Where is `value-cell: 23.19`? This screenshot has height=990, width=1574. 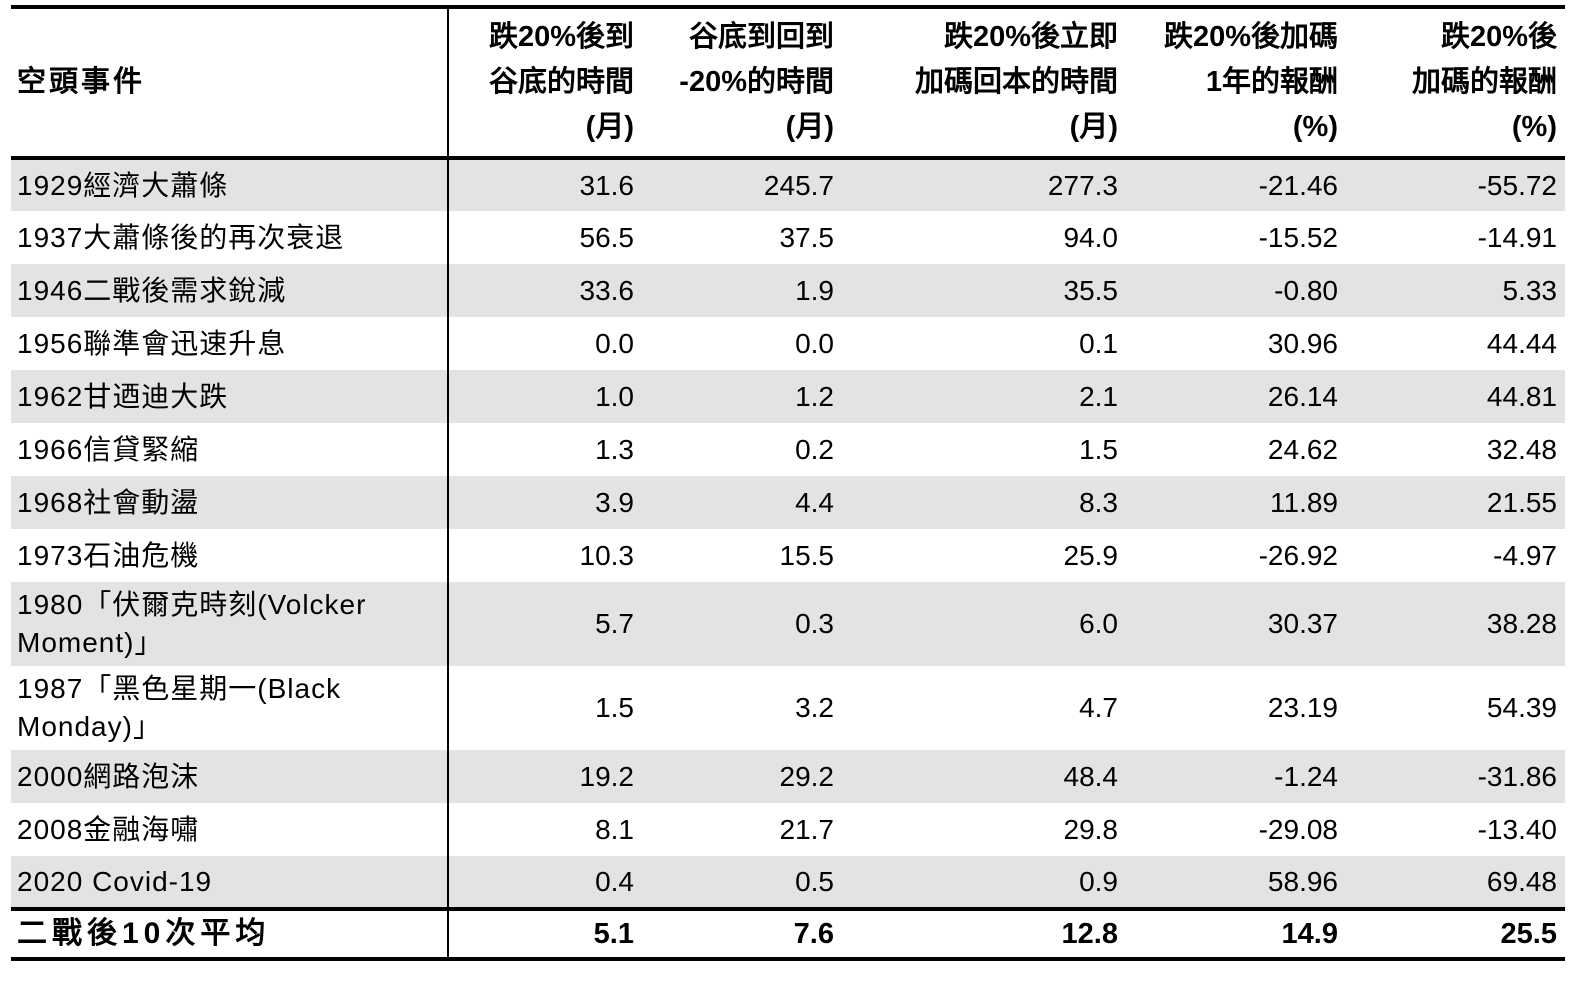
value-cell: 23.19 is located at coordinates (1302, 707).